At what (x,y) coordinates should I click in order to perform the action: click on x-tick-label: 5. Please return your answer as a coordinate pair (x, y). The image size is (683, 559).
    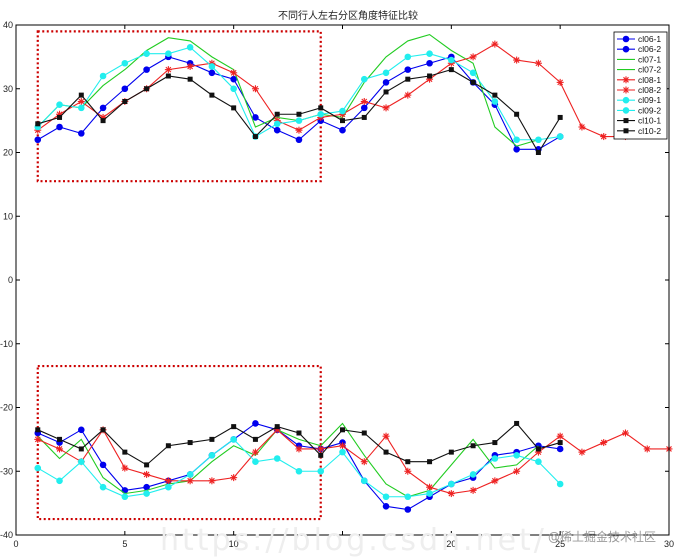
    Looking at the image, I should click on (124, 544).